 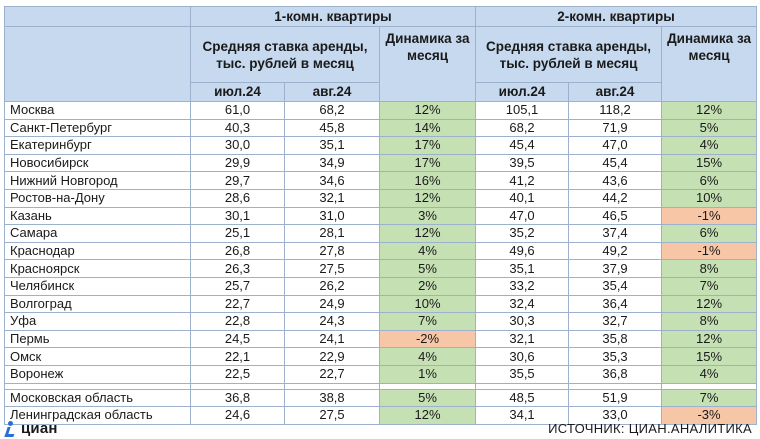 I want to click on city-cell: Ленинградская область, so click(x=97, y=415).